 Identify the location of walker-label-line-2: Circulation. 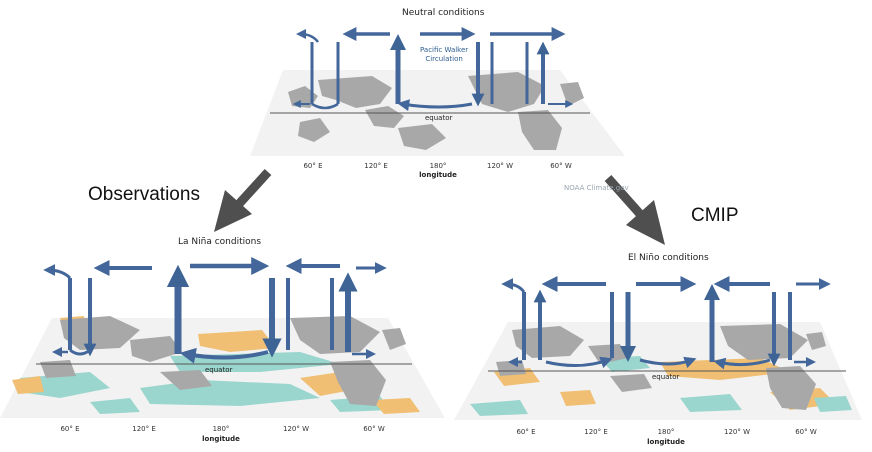
(444, 59).